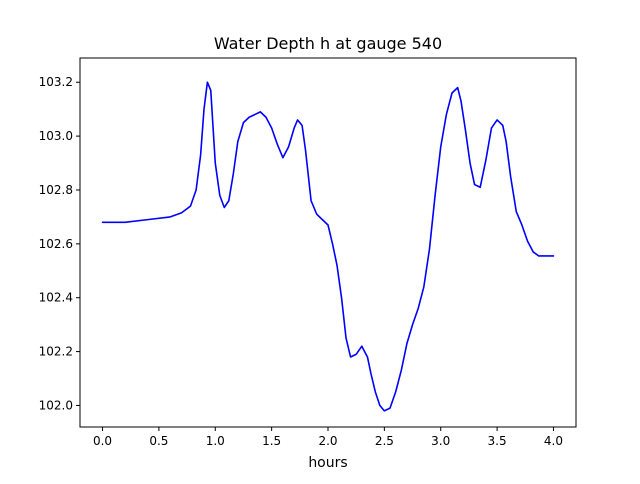 This screenshot has height=484, width=640. What do you see at coordinates (271, 441) in the screenshot?
I see `x-tick-label: 1.5` at bounding box center [271, 441].